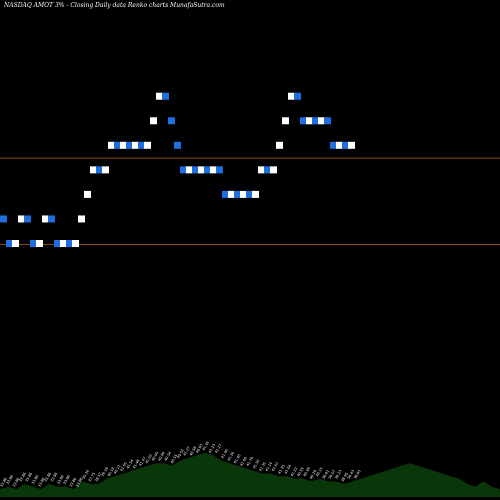 The image size is (500, 500). I want to click on volume-label: 41.90, so click(243, 461).